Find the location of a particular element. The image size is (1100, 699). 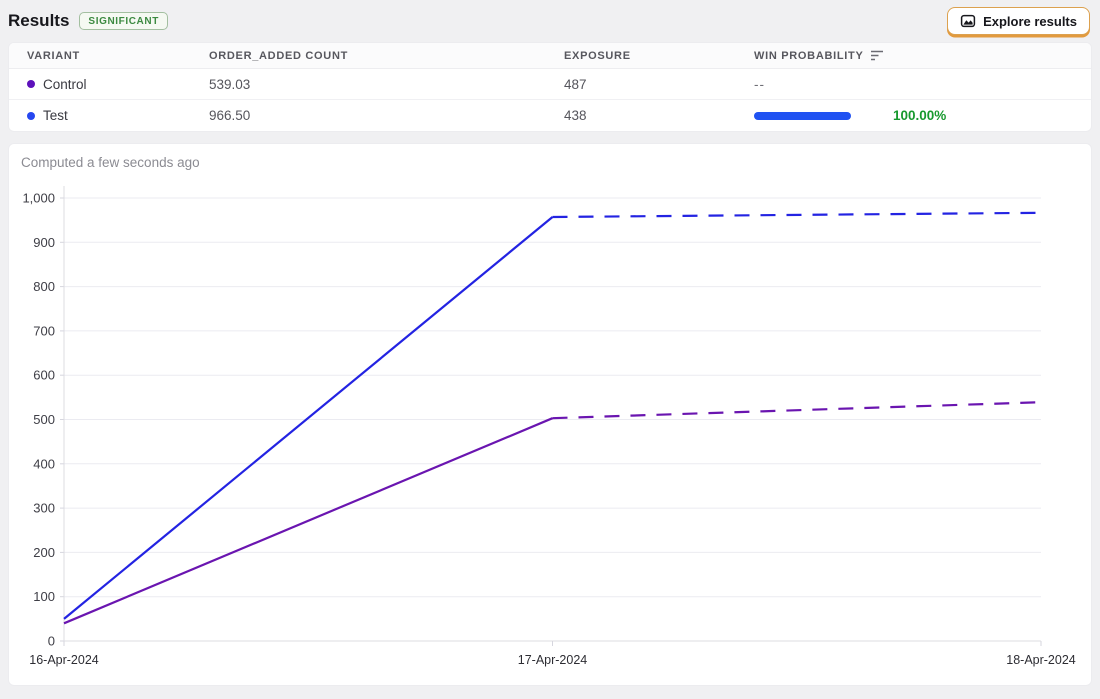

explore-chart-icon is located at coordinates (968, 21).